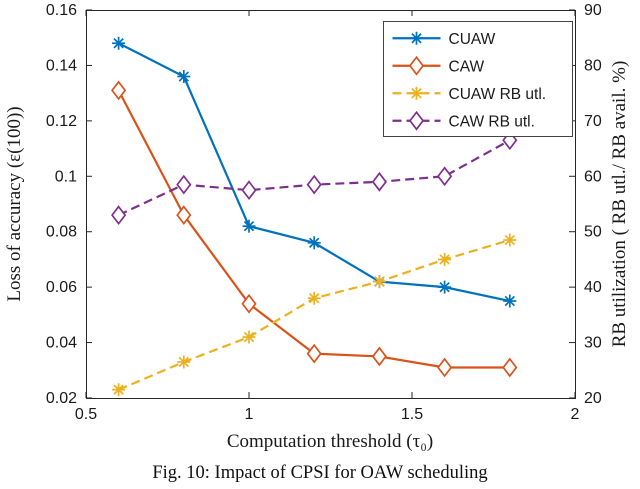 Image resolution: width=640 pixels, height=489 pixels. What do you see at coordinates (61, 343) in the screenshot?
I see `y-left-tick-label: 0.04` at bounding box center [61, 343].